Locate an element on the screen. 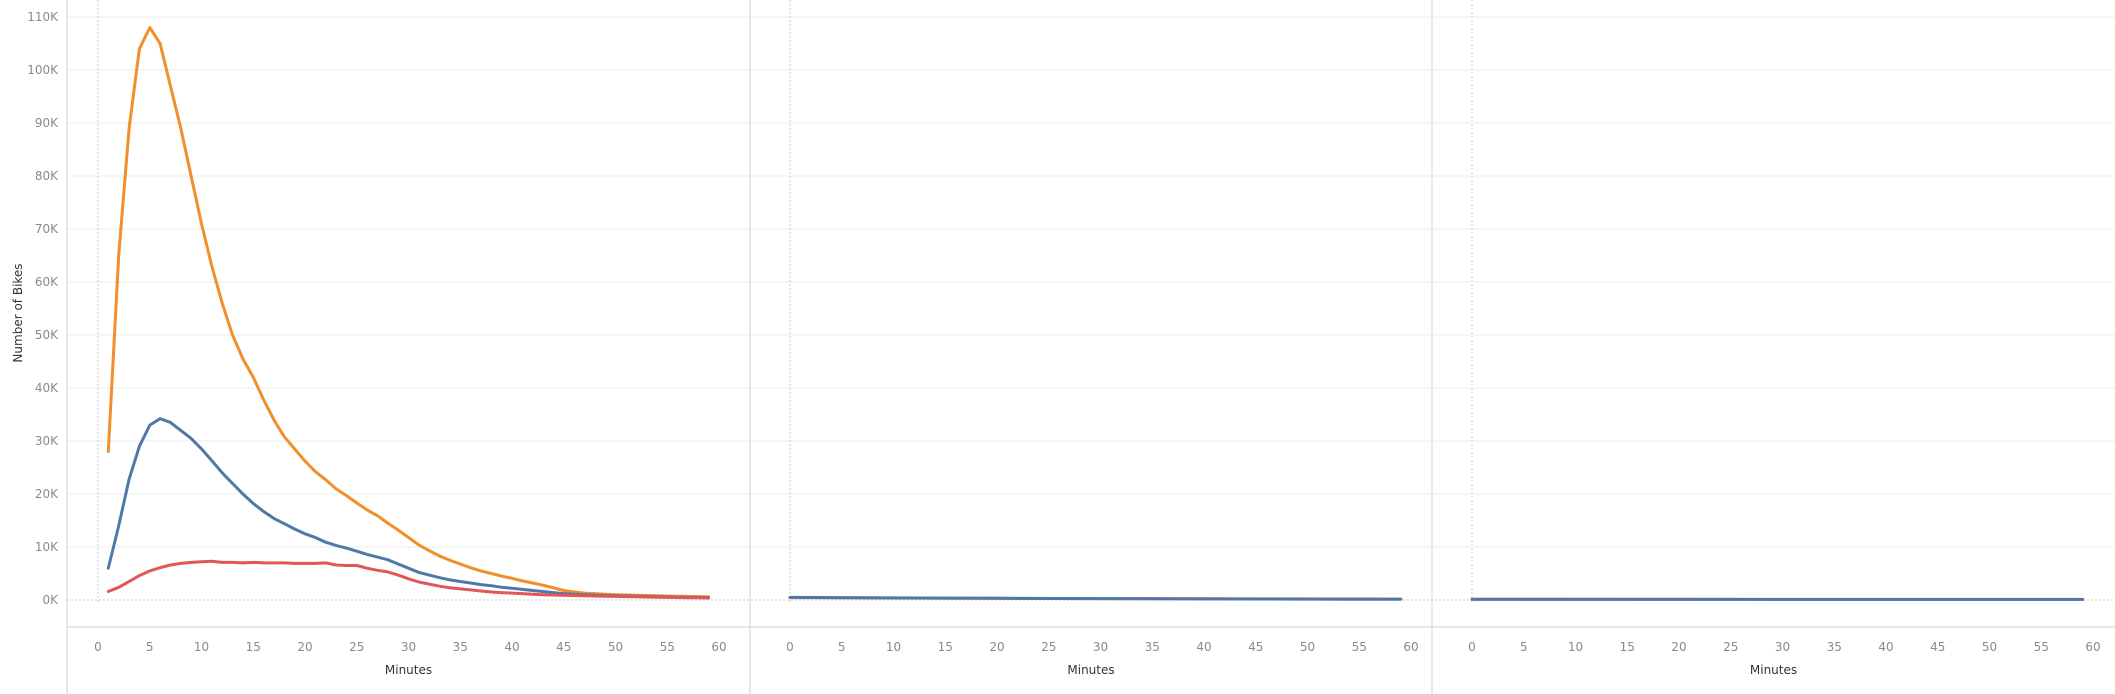 The height and width of the screenshot is (694, 2115). y-tick-label: 100K is located at coordinates (43, 70).